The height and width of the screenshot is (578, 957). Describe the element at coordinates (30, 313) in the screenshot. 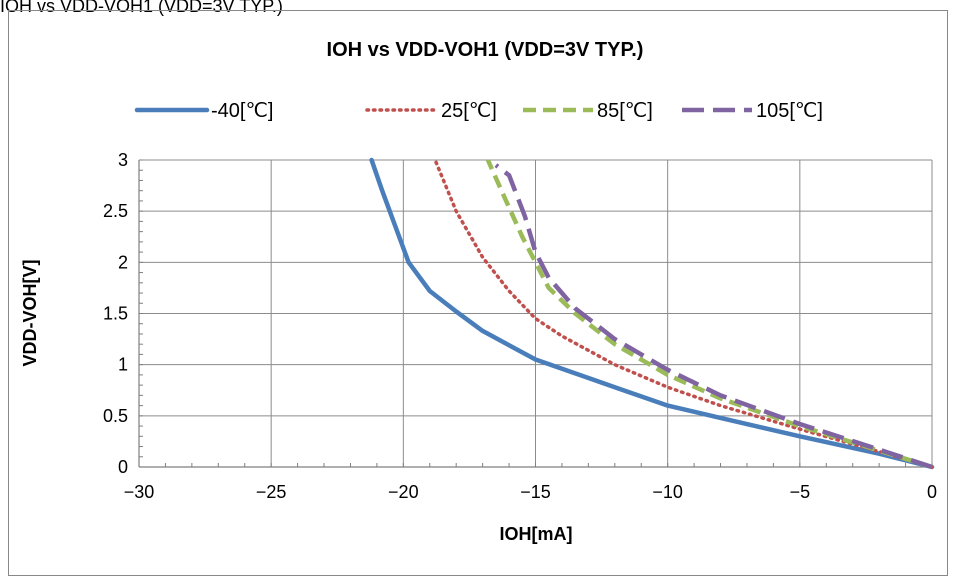

I see `y-axis-label: VDD-VOH[V]` at that location.